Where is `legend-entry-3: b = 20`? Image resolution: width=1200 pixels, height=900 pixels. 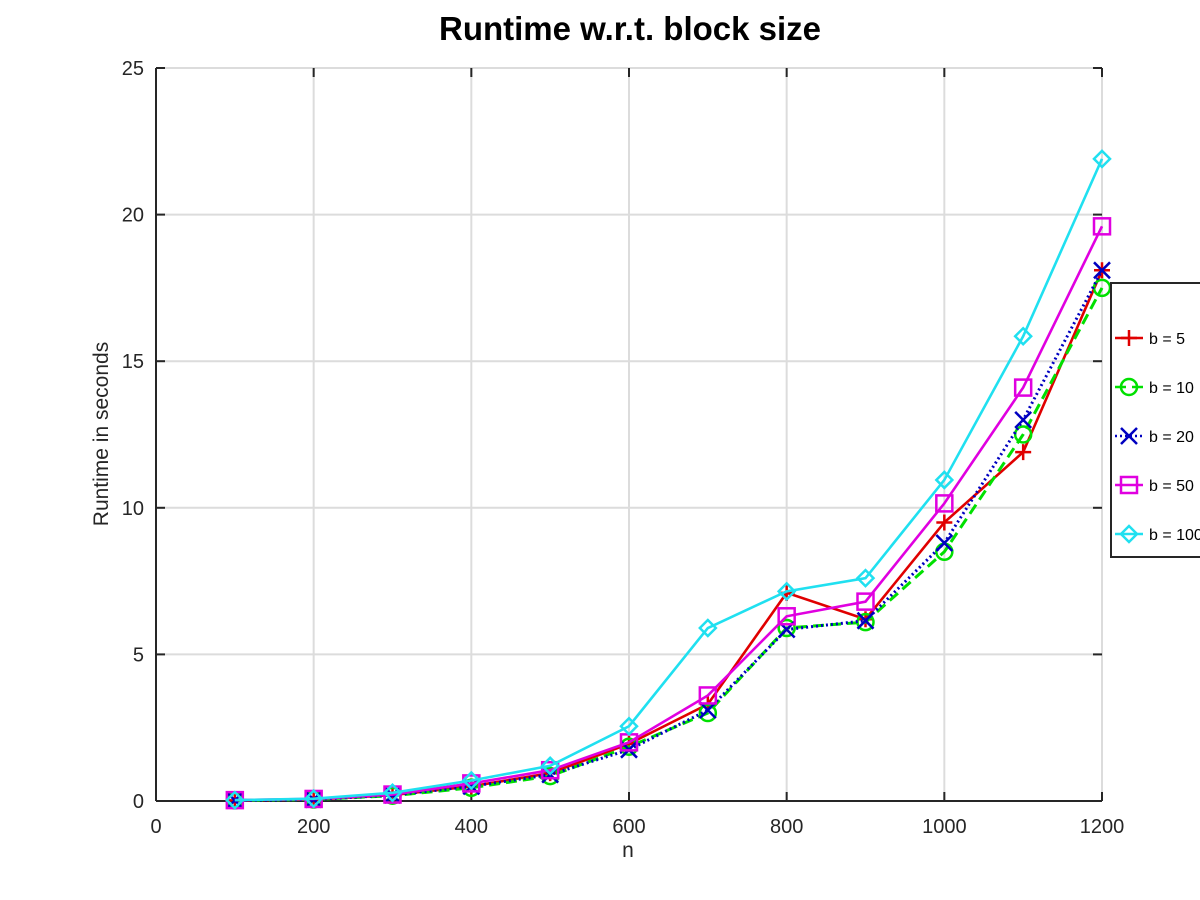 legend-entry-3: b = 20 is located at coordinates (1154, 436).